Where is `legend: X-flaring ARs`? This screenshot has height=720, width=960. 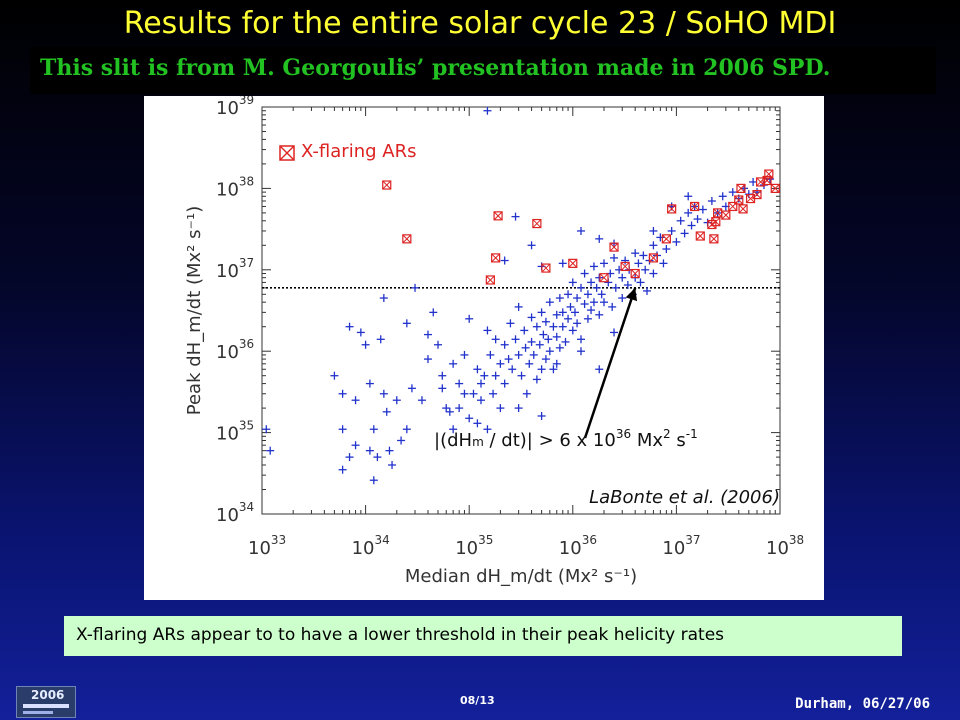 legend: X-flaring ARs is located at coordinates (347, 151).